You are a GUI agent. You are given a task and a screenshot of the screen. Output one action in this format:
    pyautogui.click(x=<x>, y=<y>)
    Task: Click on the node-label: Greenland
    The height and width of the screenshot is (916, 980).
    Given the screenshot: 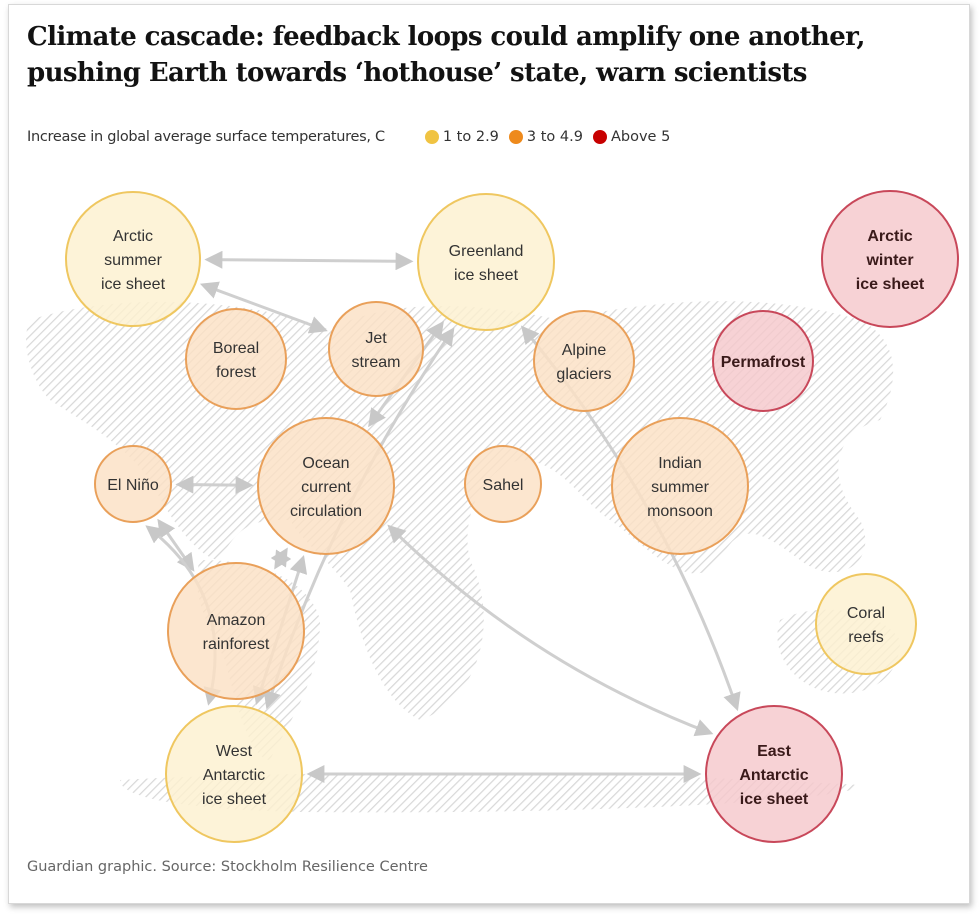 What is the action you would take?
    pyautogui.click(x=486, y=251)
    